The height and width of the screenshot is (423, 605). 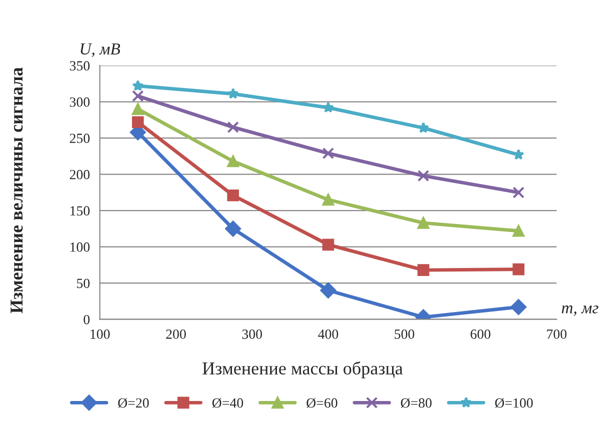 What do you see at coordinates (514, 403) in the screenshot?
I see `legend-label: Ø=100` at bounding box center [514, 403].